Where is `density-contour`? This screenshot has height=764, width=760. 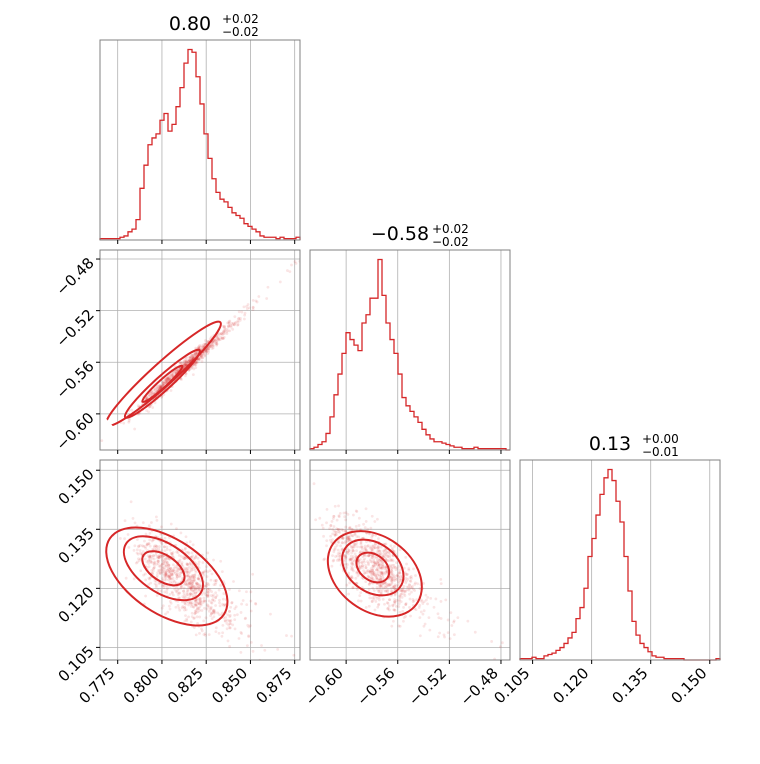
density-contour is located at coordinates (373, 567).